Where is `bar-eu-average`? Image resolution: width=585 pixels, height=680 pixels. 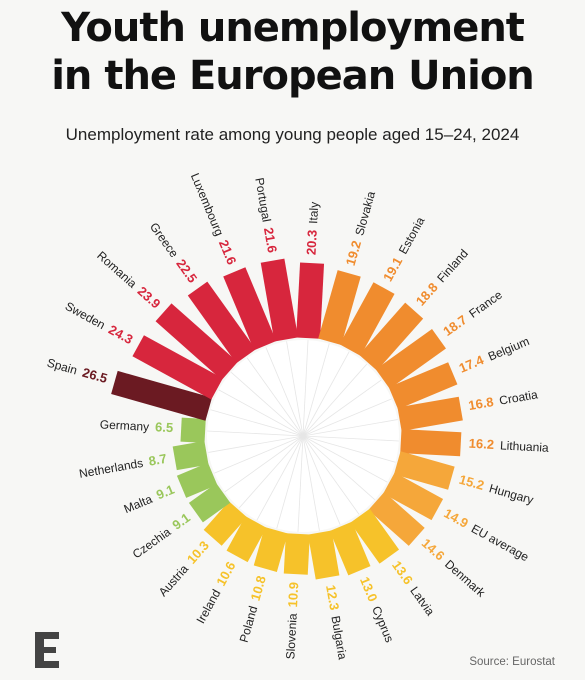 bar-eu-average is located at coordinates (413, 496).